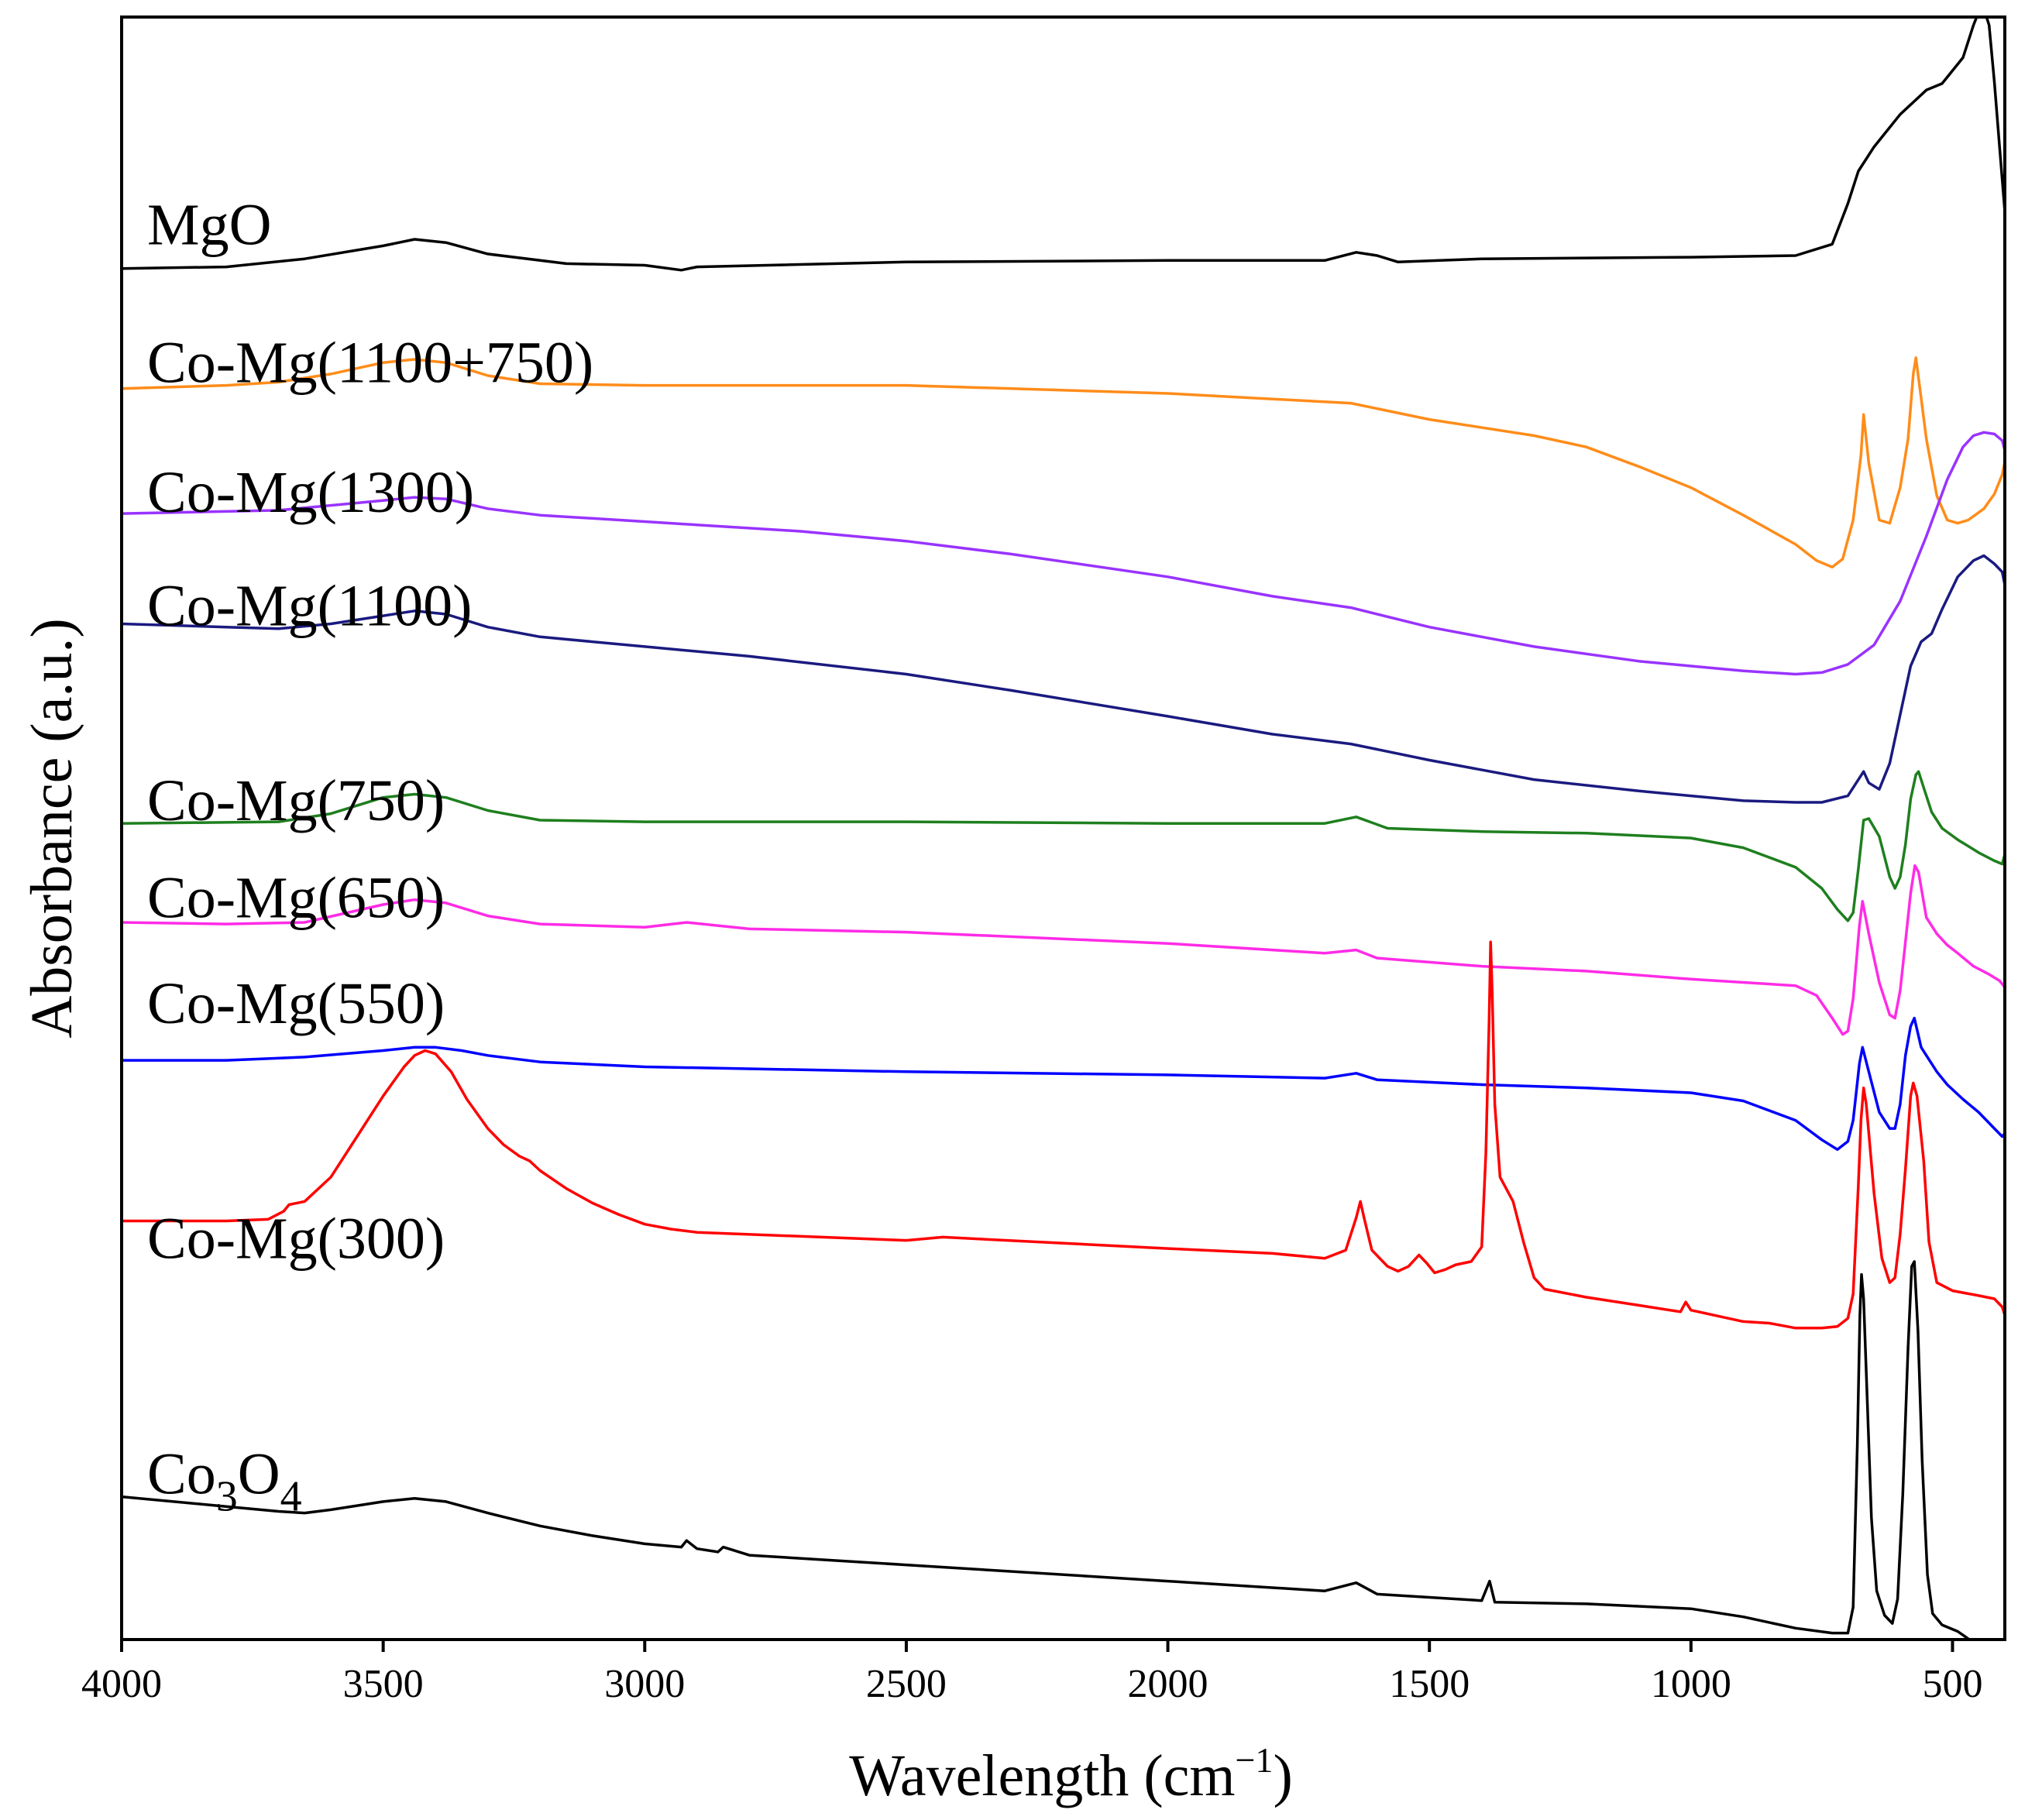  What do you see at coordinates (1042, 1776) in the screenshot?
I see `x-axis-title-main: Wavelength (cm` at bounding box center [1042, 1776].